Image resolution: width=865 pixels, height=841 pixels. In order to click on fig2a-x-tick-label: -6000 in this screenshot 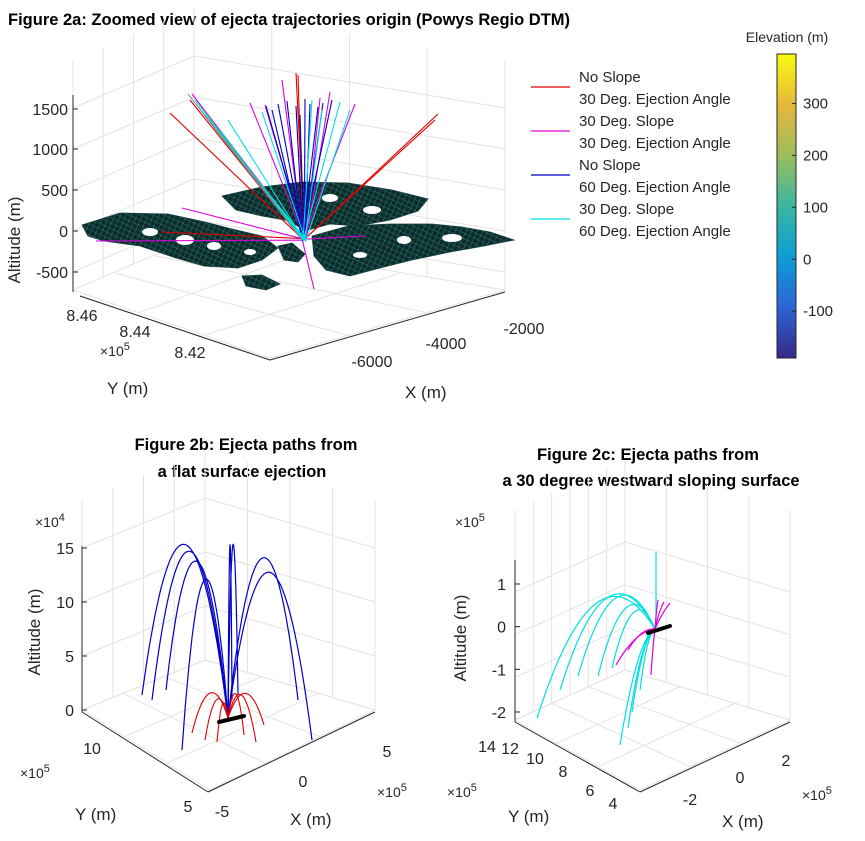, I will do `click(372, 362)`.